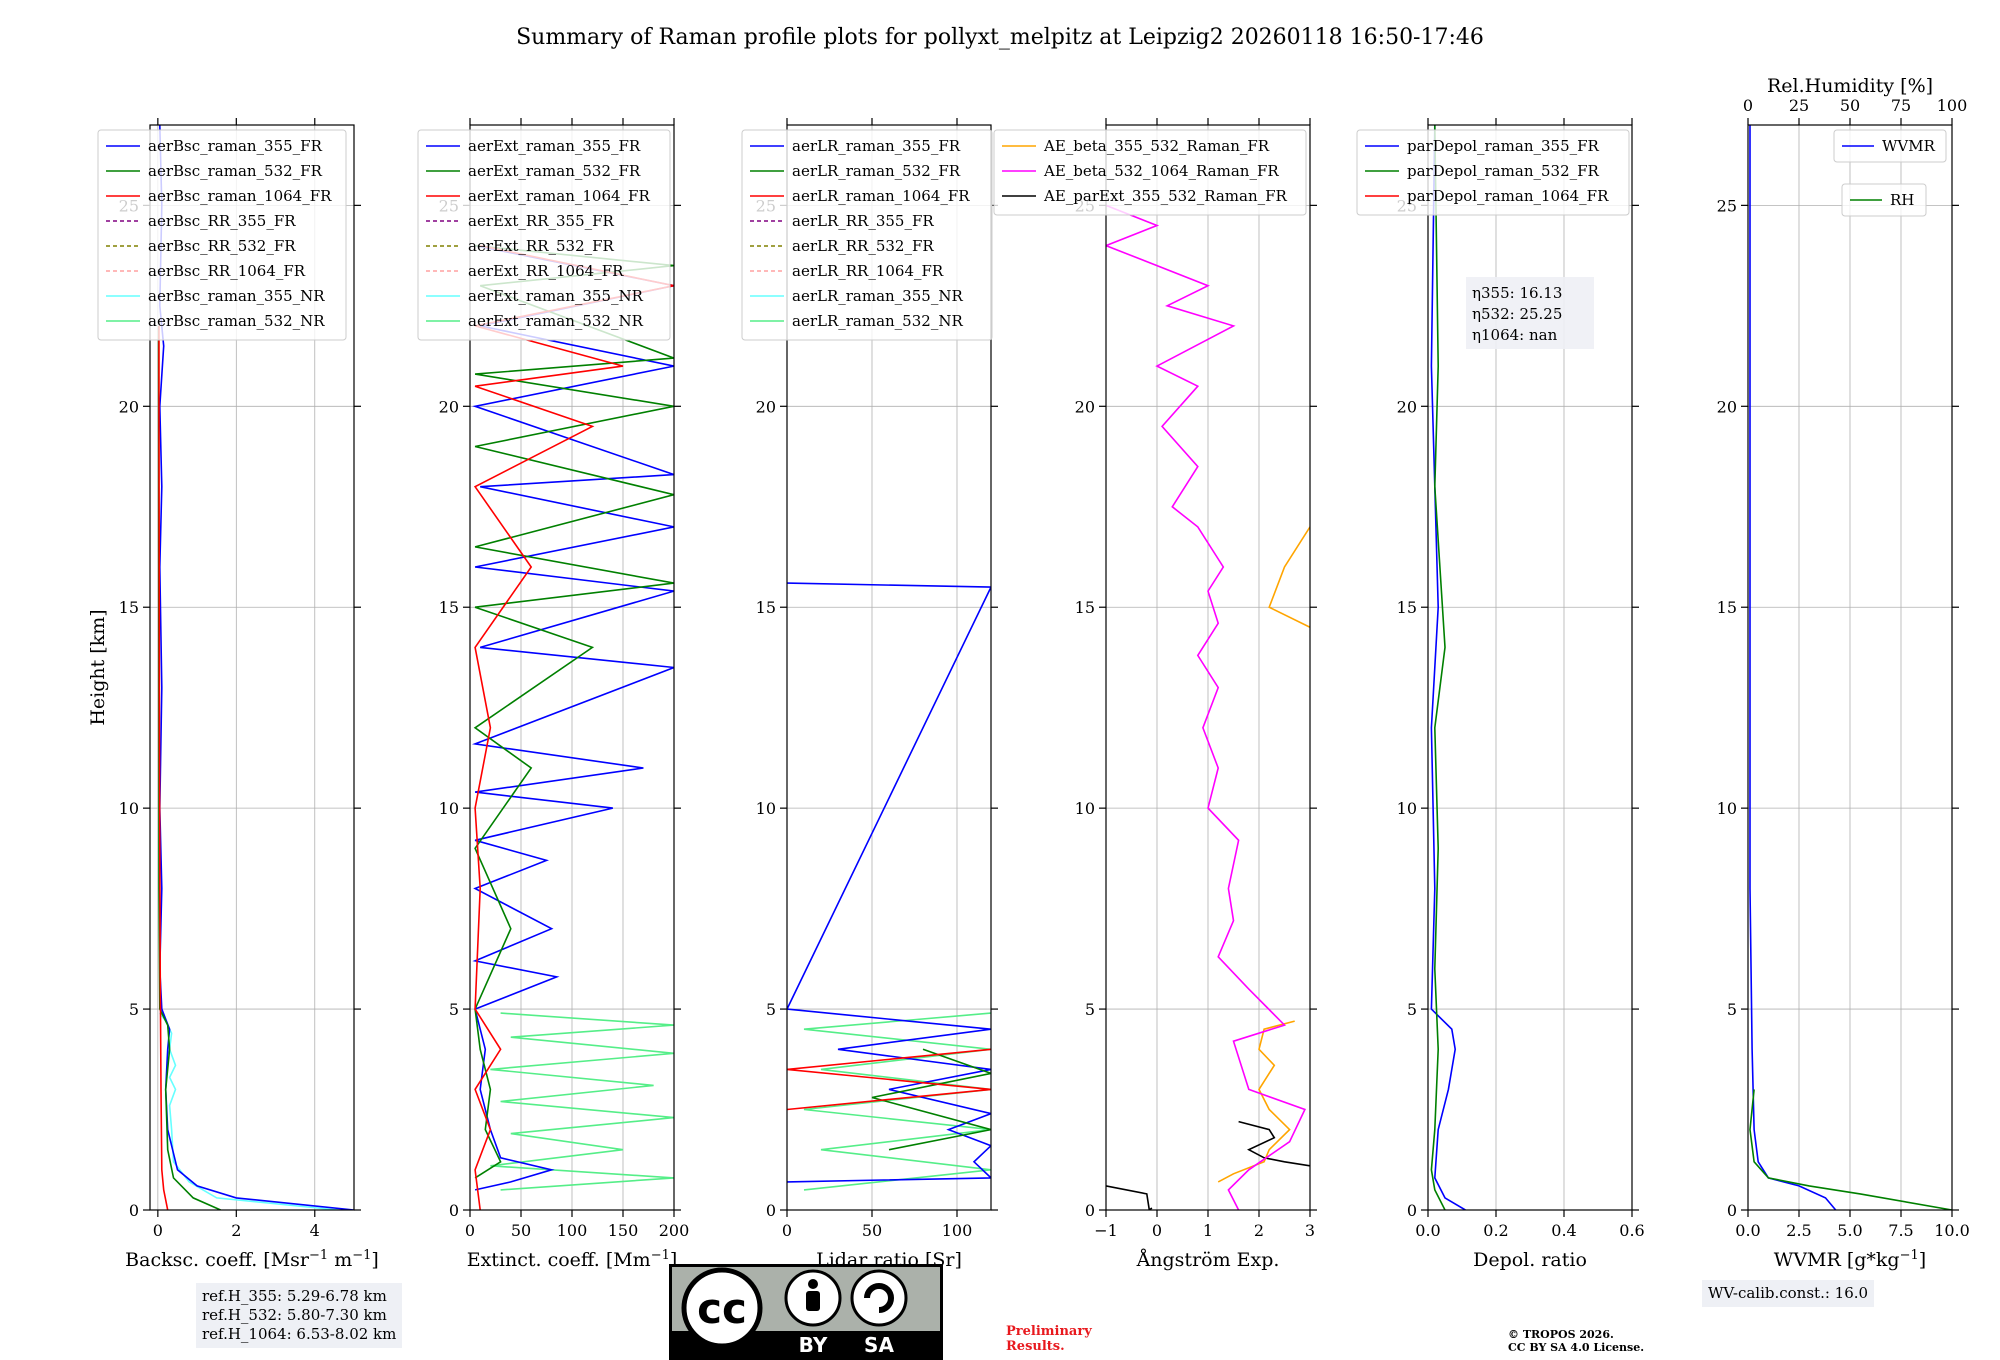  I want to click on wv-calibration-box: WV-calib.const.: 16.0, so click(1788, 1293).